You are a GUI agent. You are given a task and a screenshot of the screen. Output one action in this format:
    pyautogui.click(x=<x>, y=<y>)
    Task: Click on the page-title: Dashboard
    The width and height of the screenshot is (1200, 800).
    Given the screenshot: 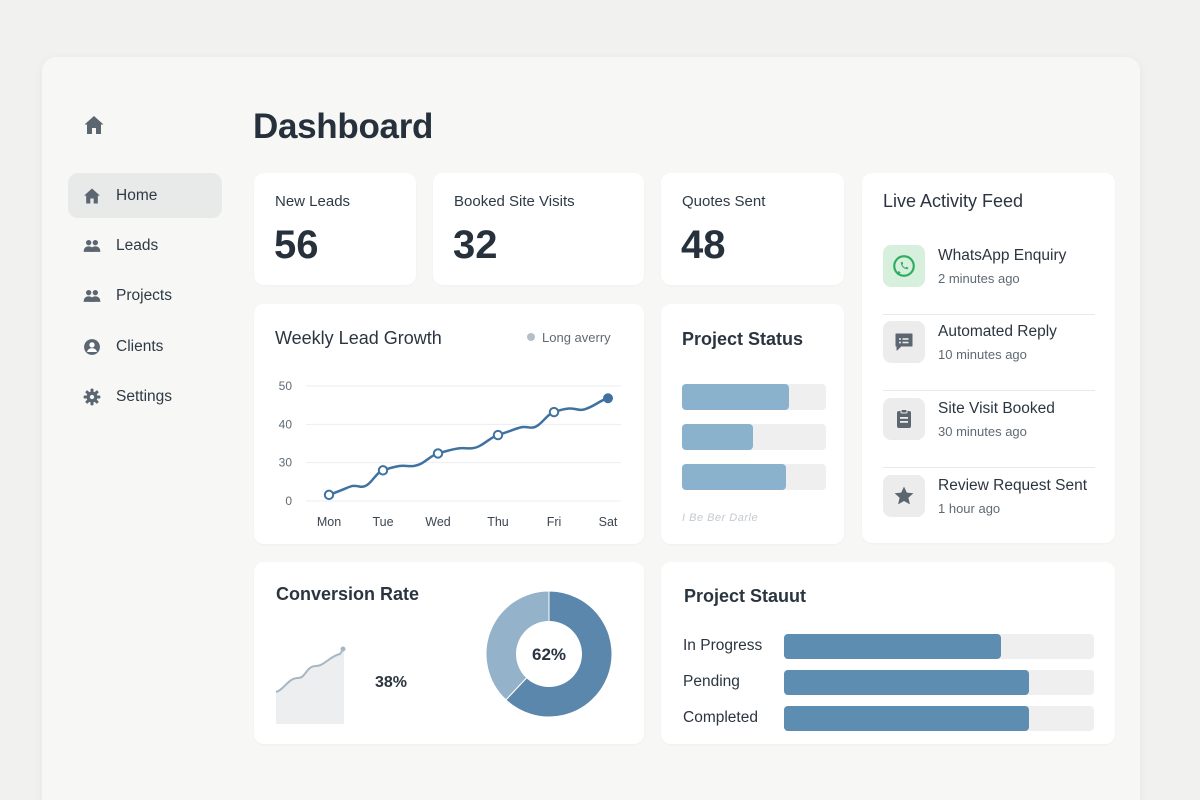 What is the action you would take?
    pyautogui.click(x=343, y=126)
    